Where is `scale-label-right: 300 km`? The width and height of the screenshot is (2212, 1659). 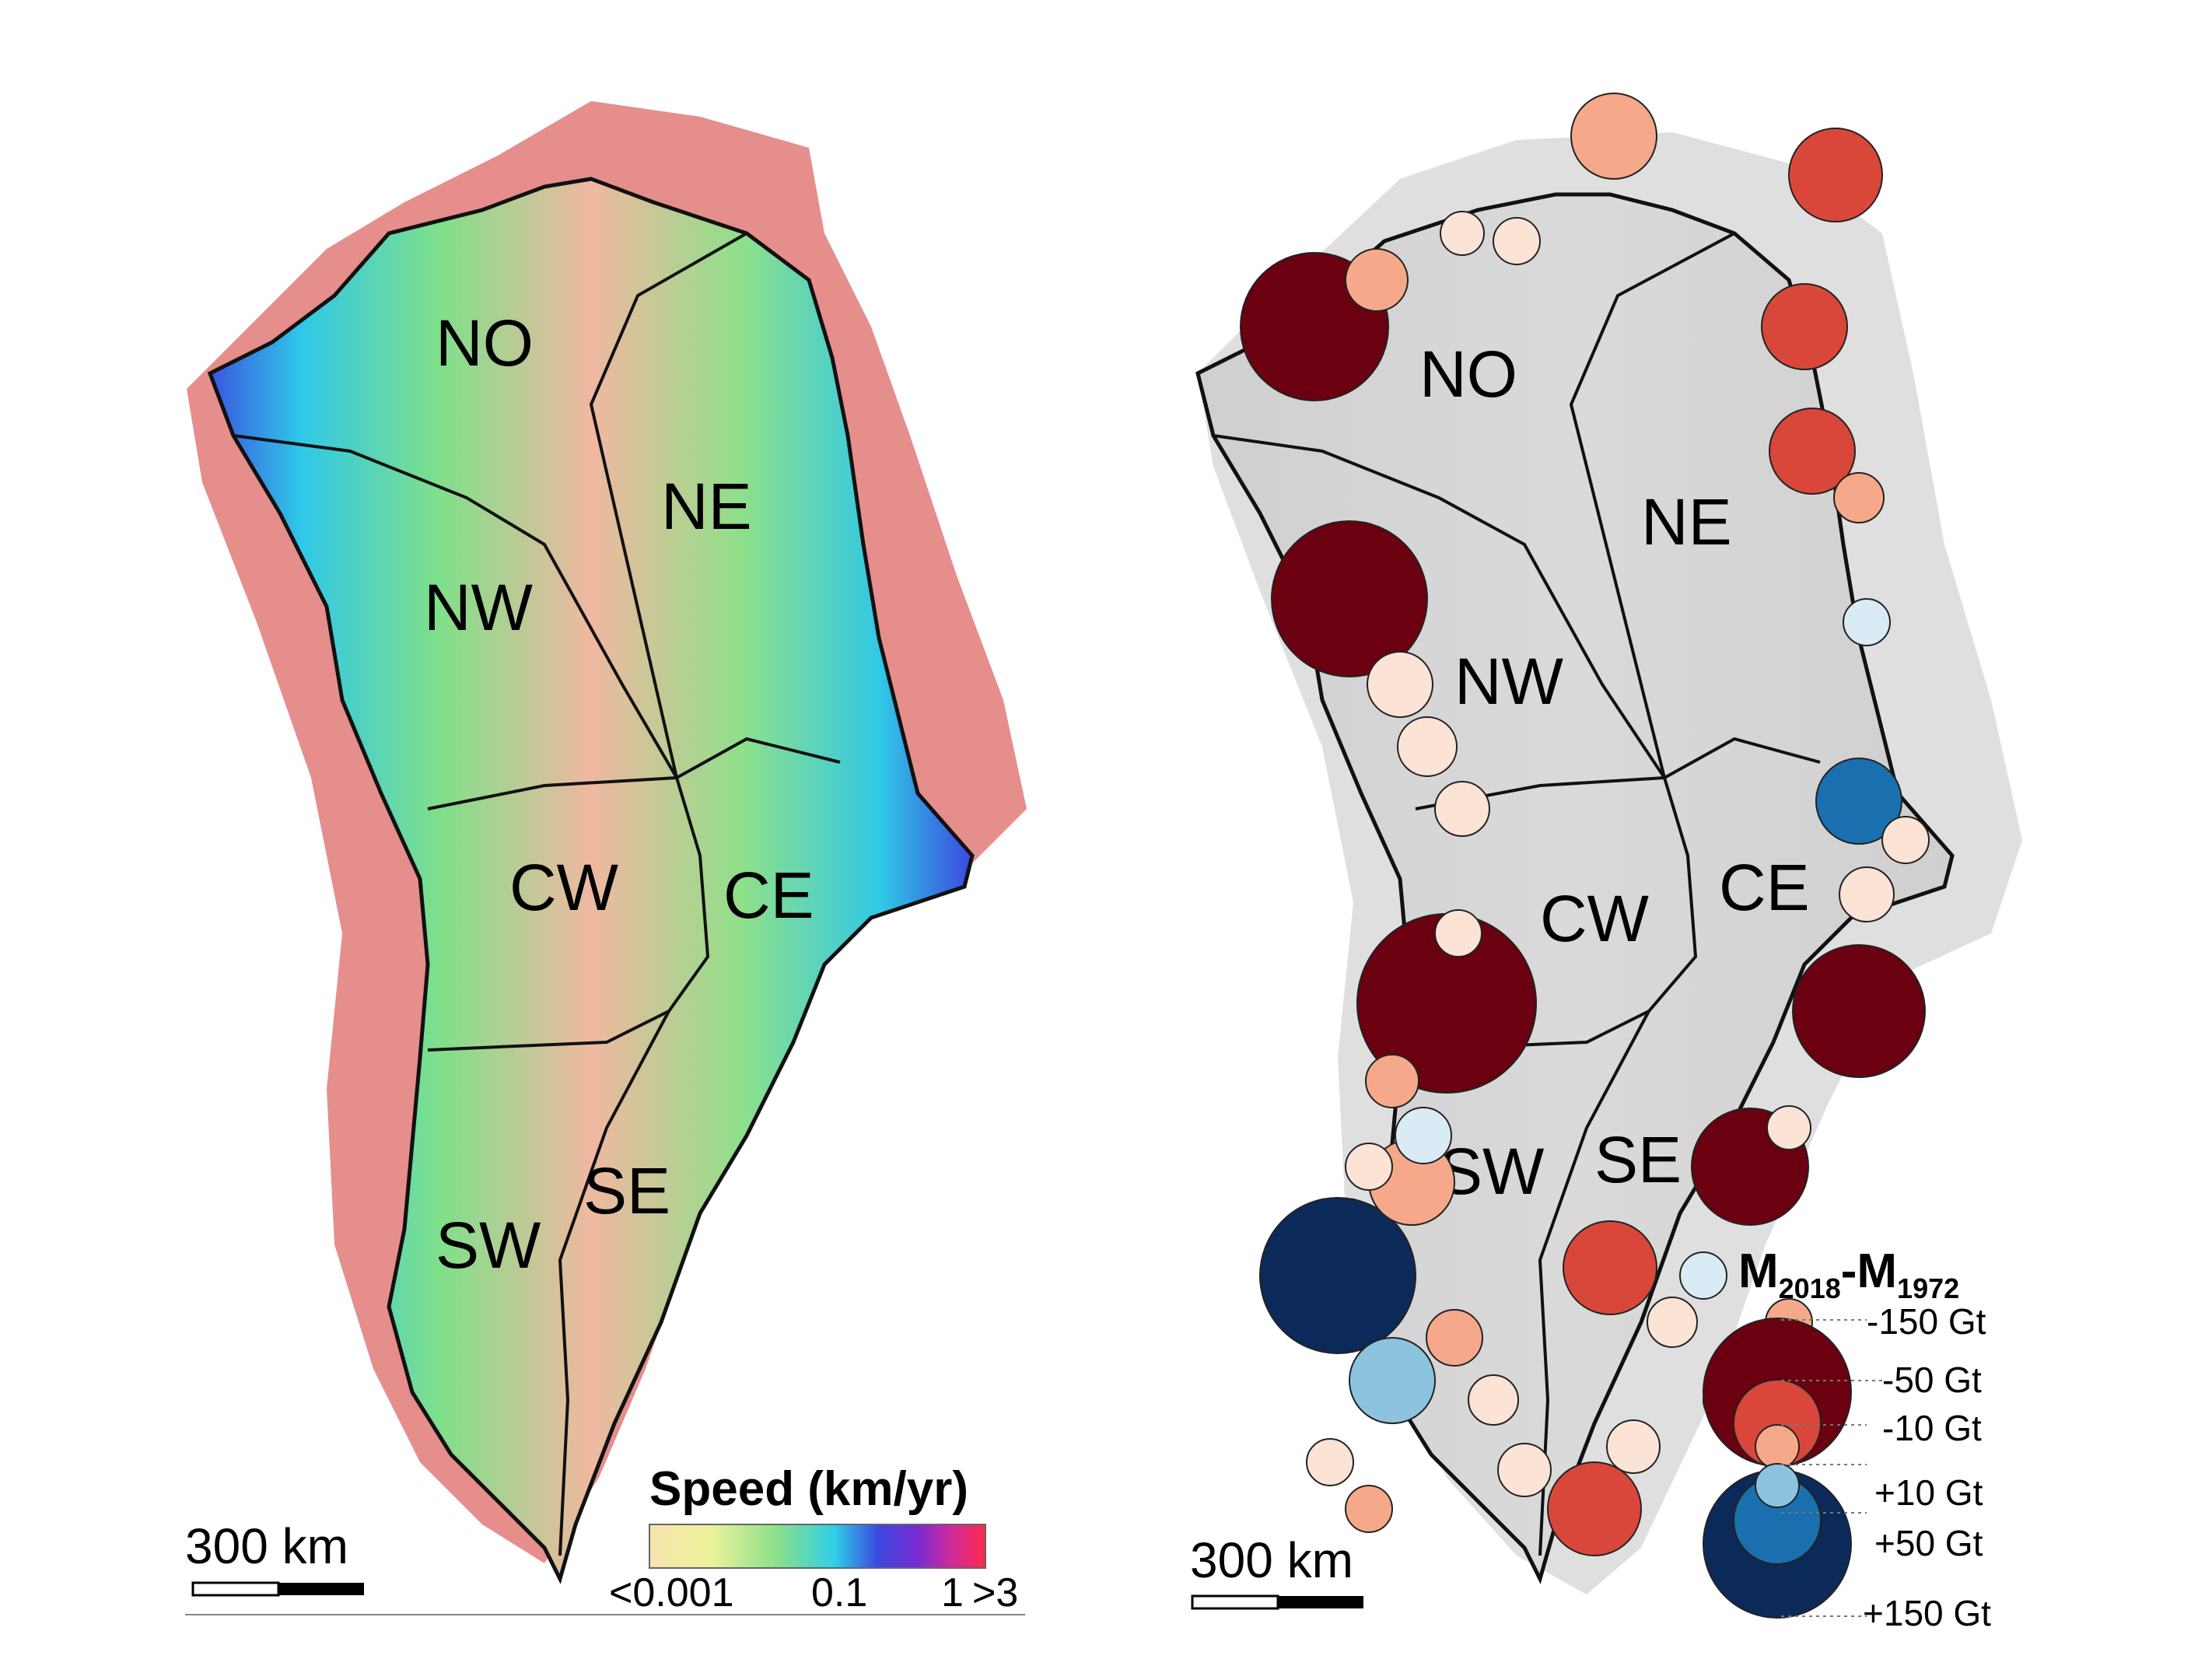
scale-label-right: 300 km is located at coordinates (1272, 1560).